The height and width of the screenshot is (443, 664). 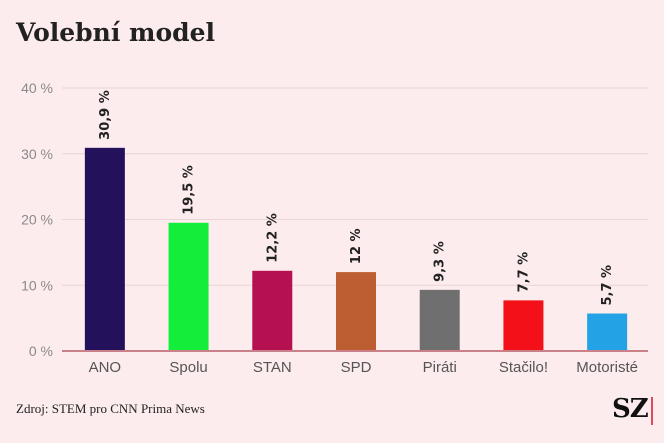 What do you see at coordinates (37, 88) in the screenshot?
I see `y-tick-label: 40 %` at bounding box center [37, 88].